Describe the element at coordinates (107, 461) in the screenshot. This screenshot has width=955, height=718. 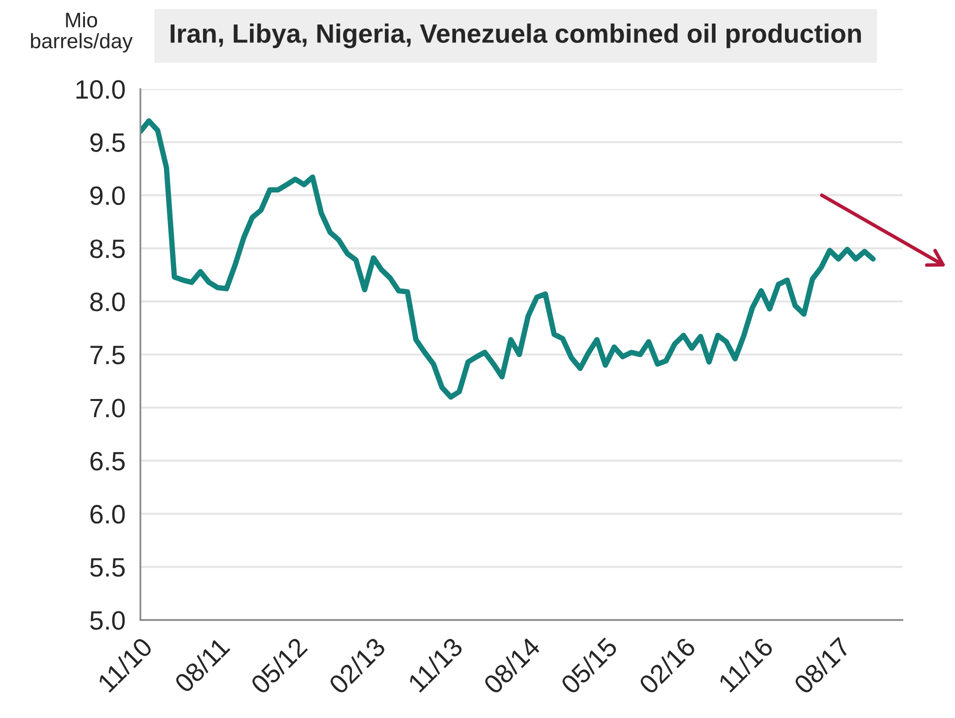
I see `y-tick-label: 6.5` at that location.